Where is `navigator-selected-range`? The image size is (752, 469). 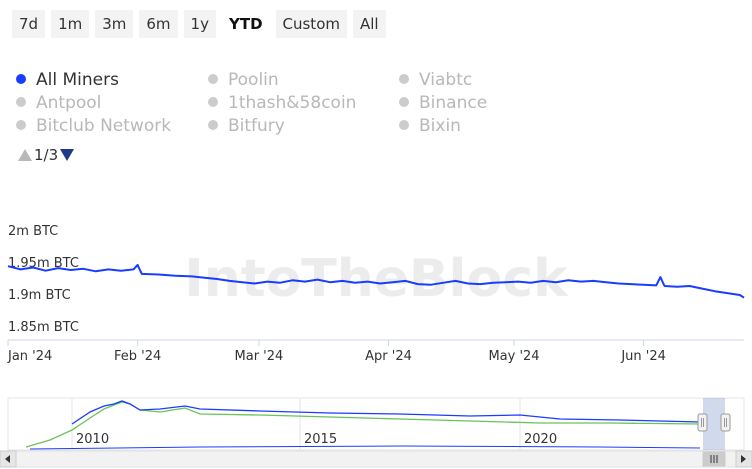
navigator-selected-range is located at coordinates (714, 424).